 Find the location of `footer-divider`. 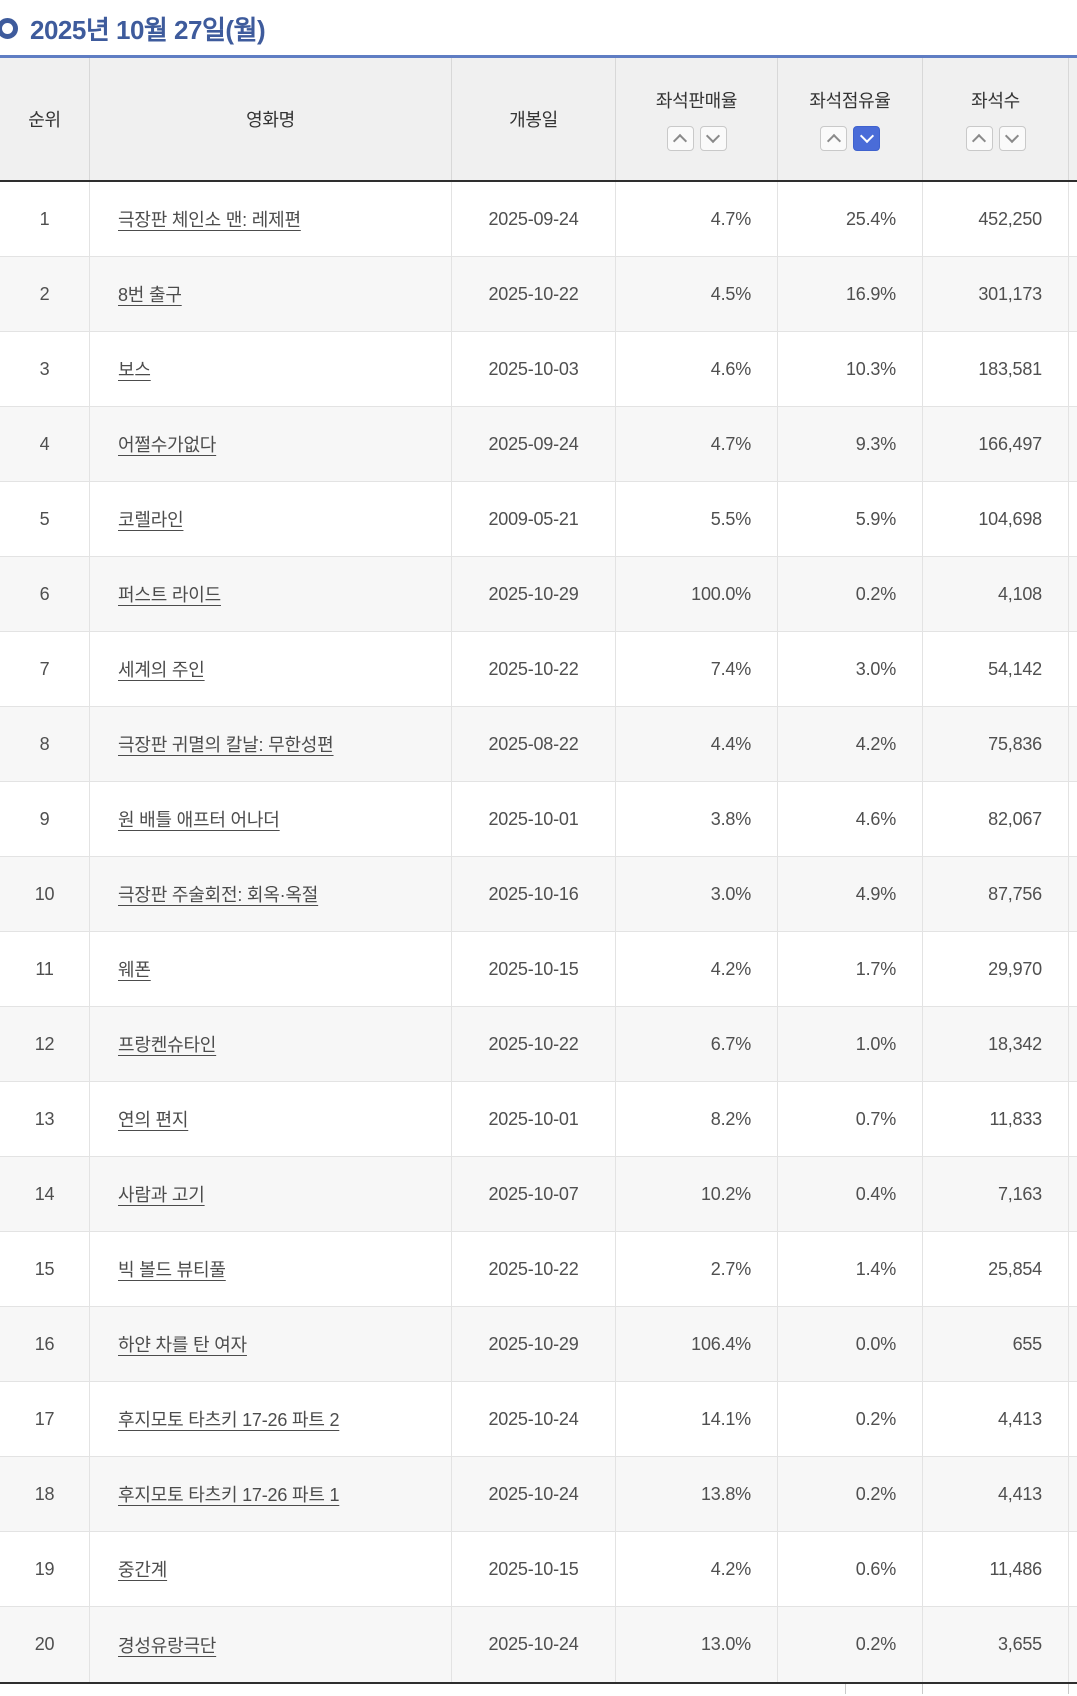

footer-divider is located at coordinates (845, 1689).